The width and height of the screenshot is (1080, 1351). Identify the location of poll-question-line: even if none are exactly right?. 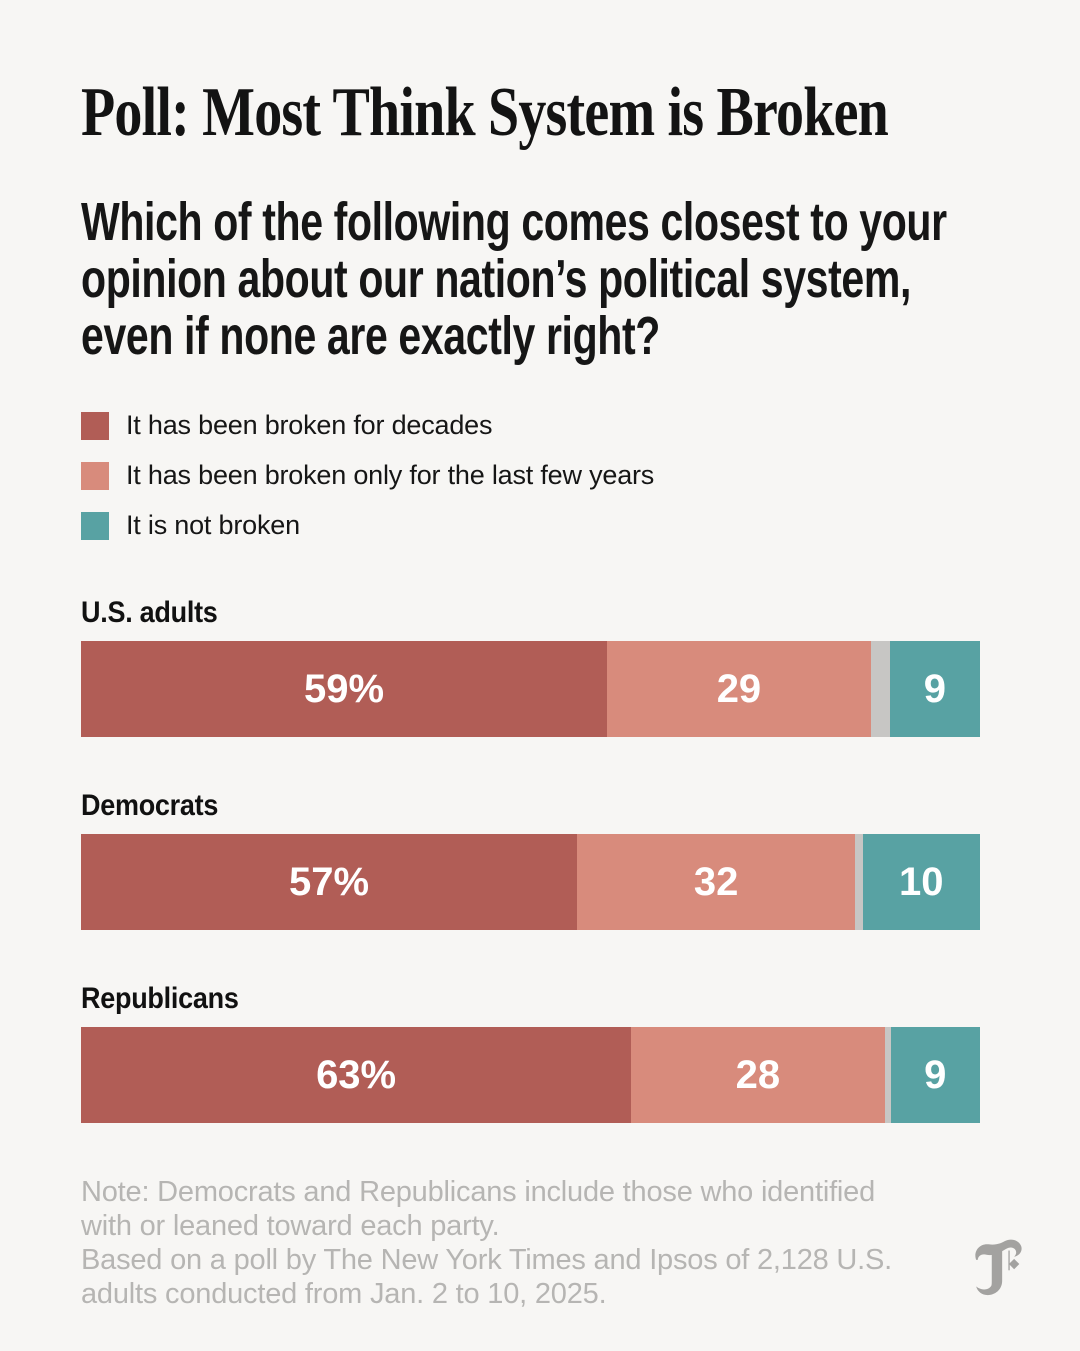
(370, 336).